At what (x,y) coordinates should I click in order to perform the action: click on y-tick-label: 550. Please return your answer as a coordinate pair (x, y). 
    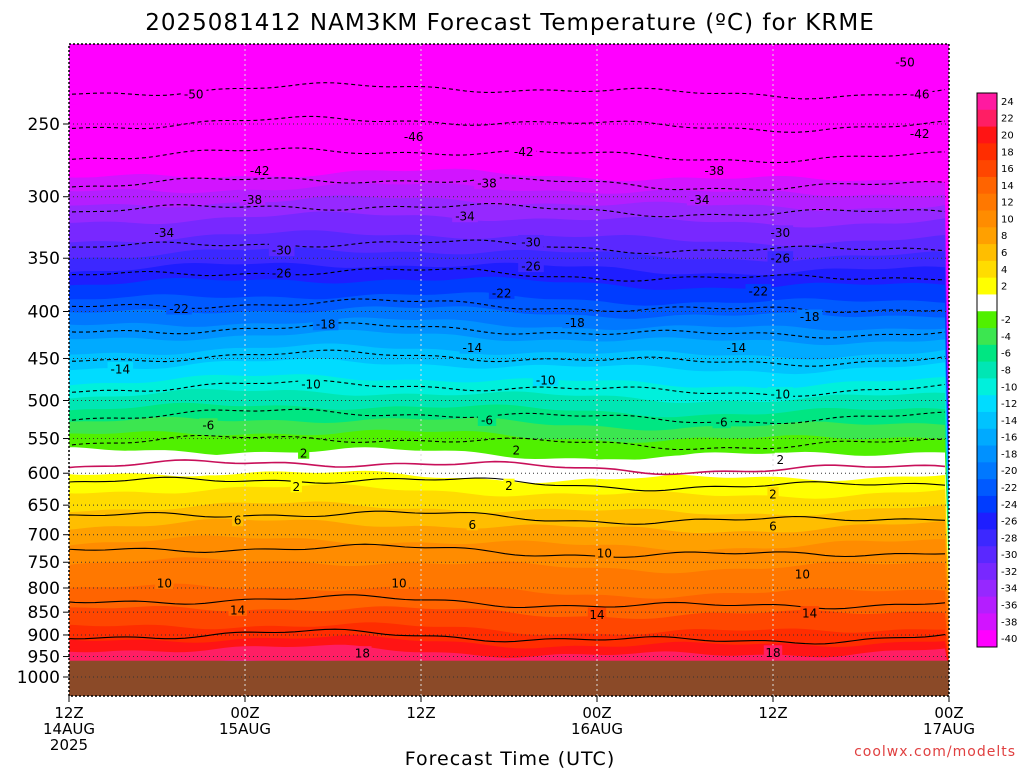
    Looking at the image, I should click on (44, 440).